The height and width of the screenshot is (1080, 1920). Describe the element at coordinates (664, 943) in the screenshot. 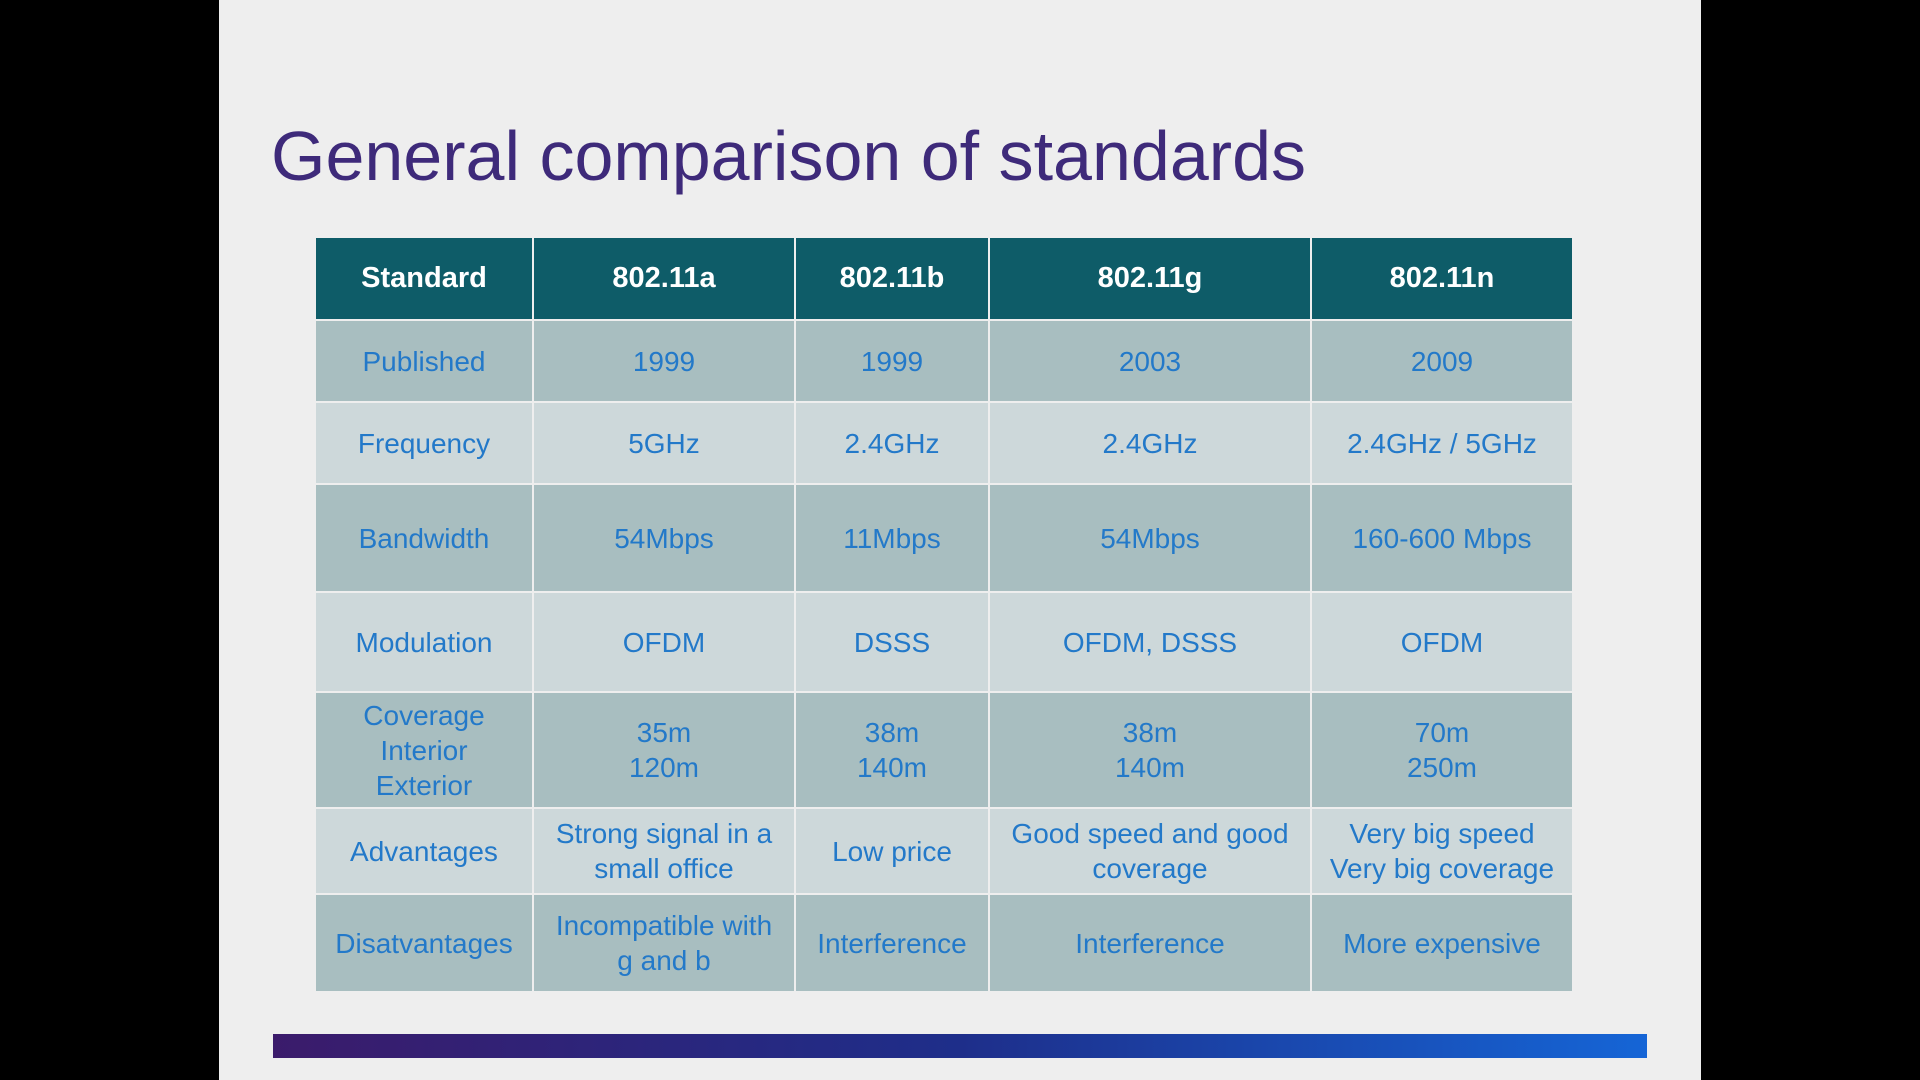

I see `table-cell: Incompatible with g and b` at that location.